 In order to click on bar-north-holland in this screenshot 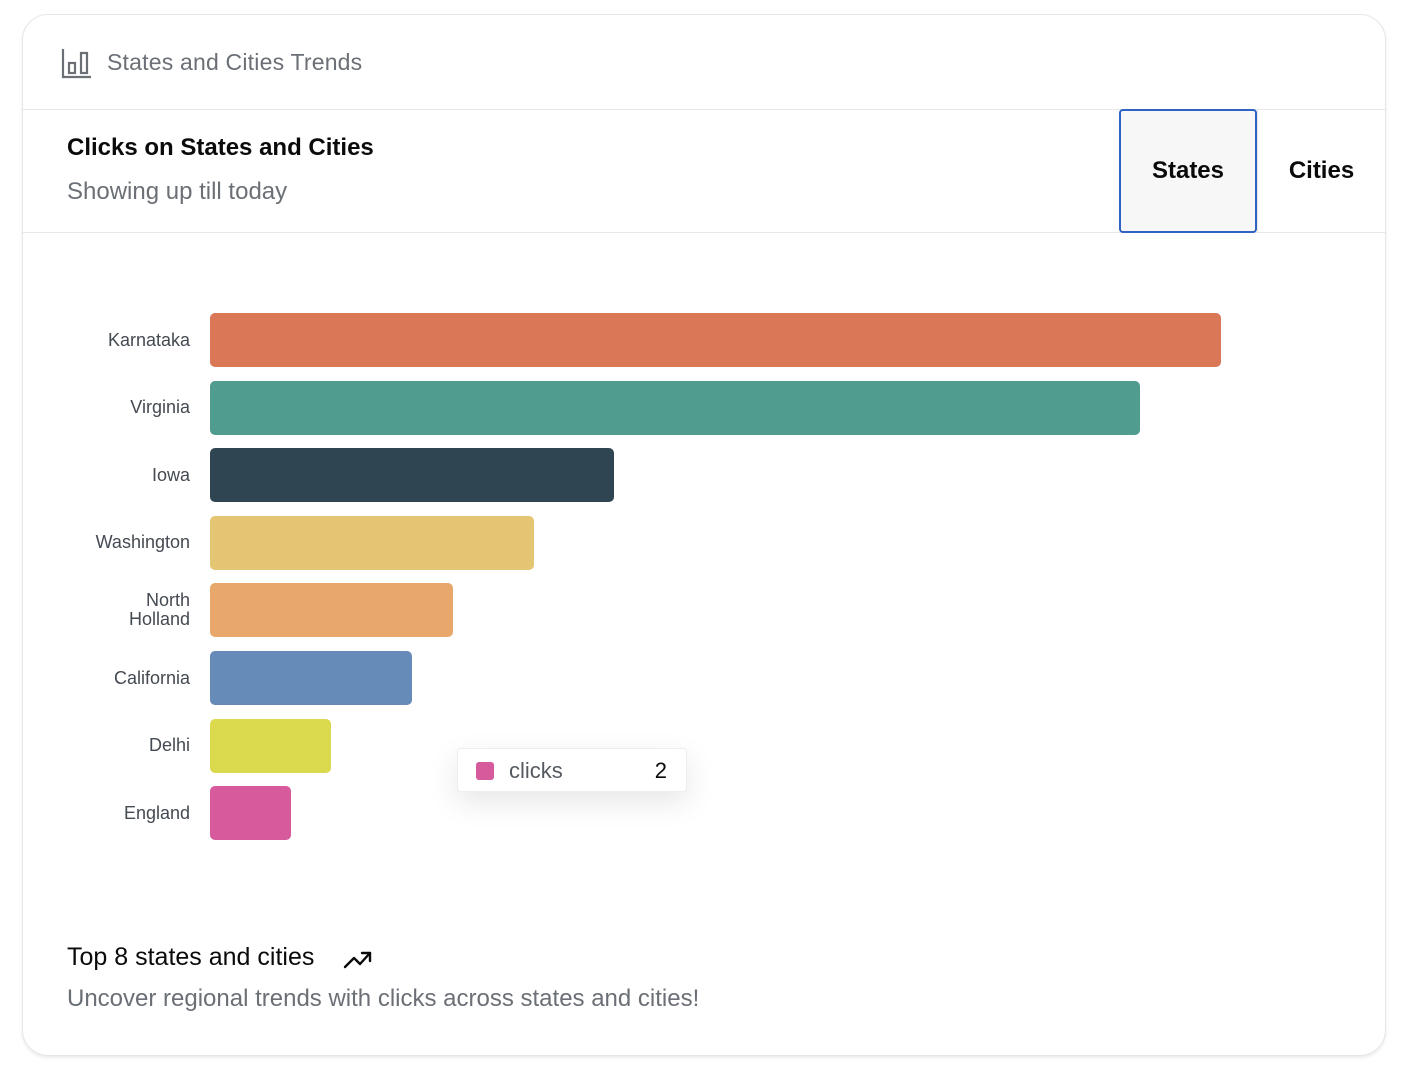, I will do `click(331, 610)`.